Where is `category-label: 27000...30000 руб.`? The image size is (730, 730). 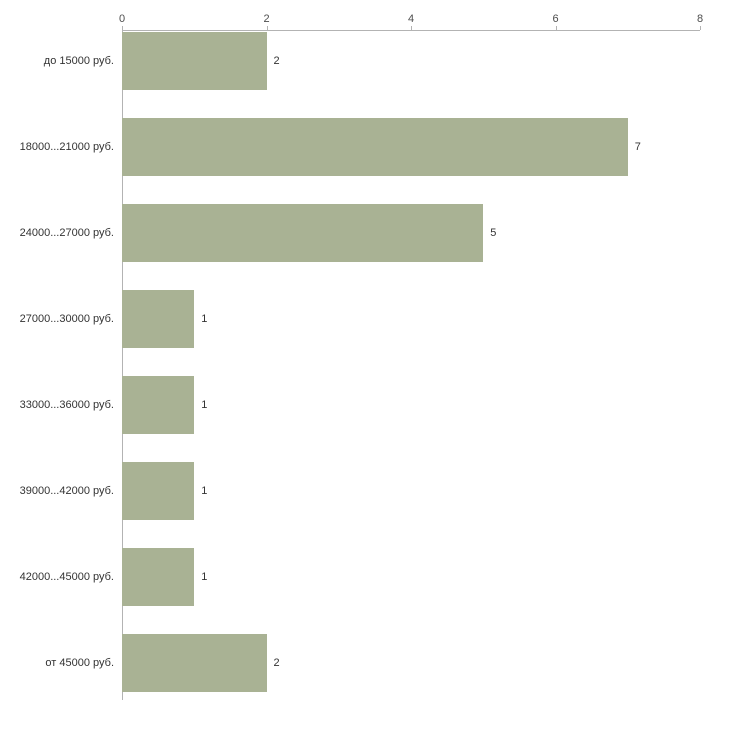
category-label: 27000...30000 руб. is located at coordinates (66, 319).